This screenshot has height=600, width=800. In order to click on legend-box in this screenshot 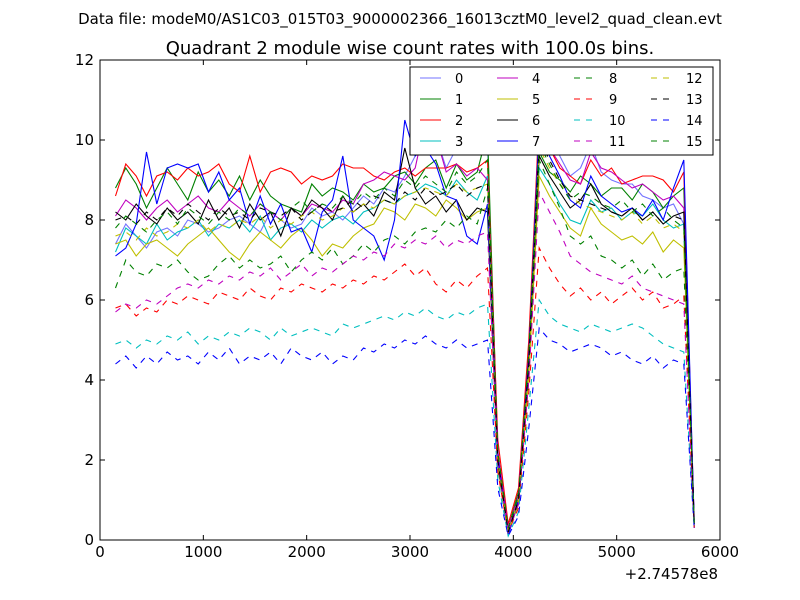, I will do `click(561, 111)`.